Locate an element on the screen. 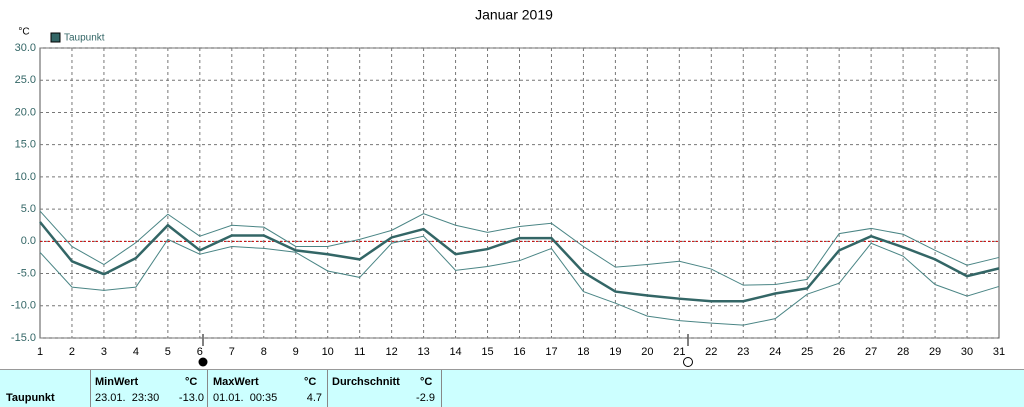 The image size is (1024, 407). x-tick-label: 23 is located at coordinates (743, 352).